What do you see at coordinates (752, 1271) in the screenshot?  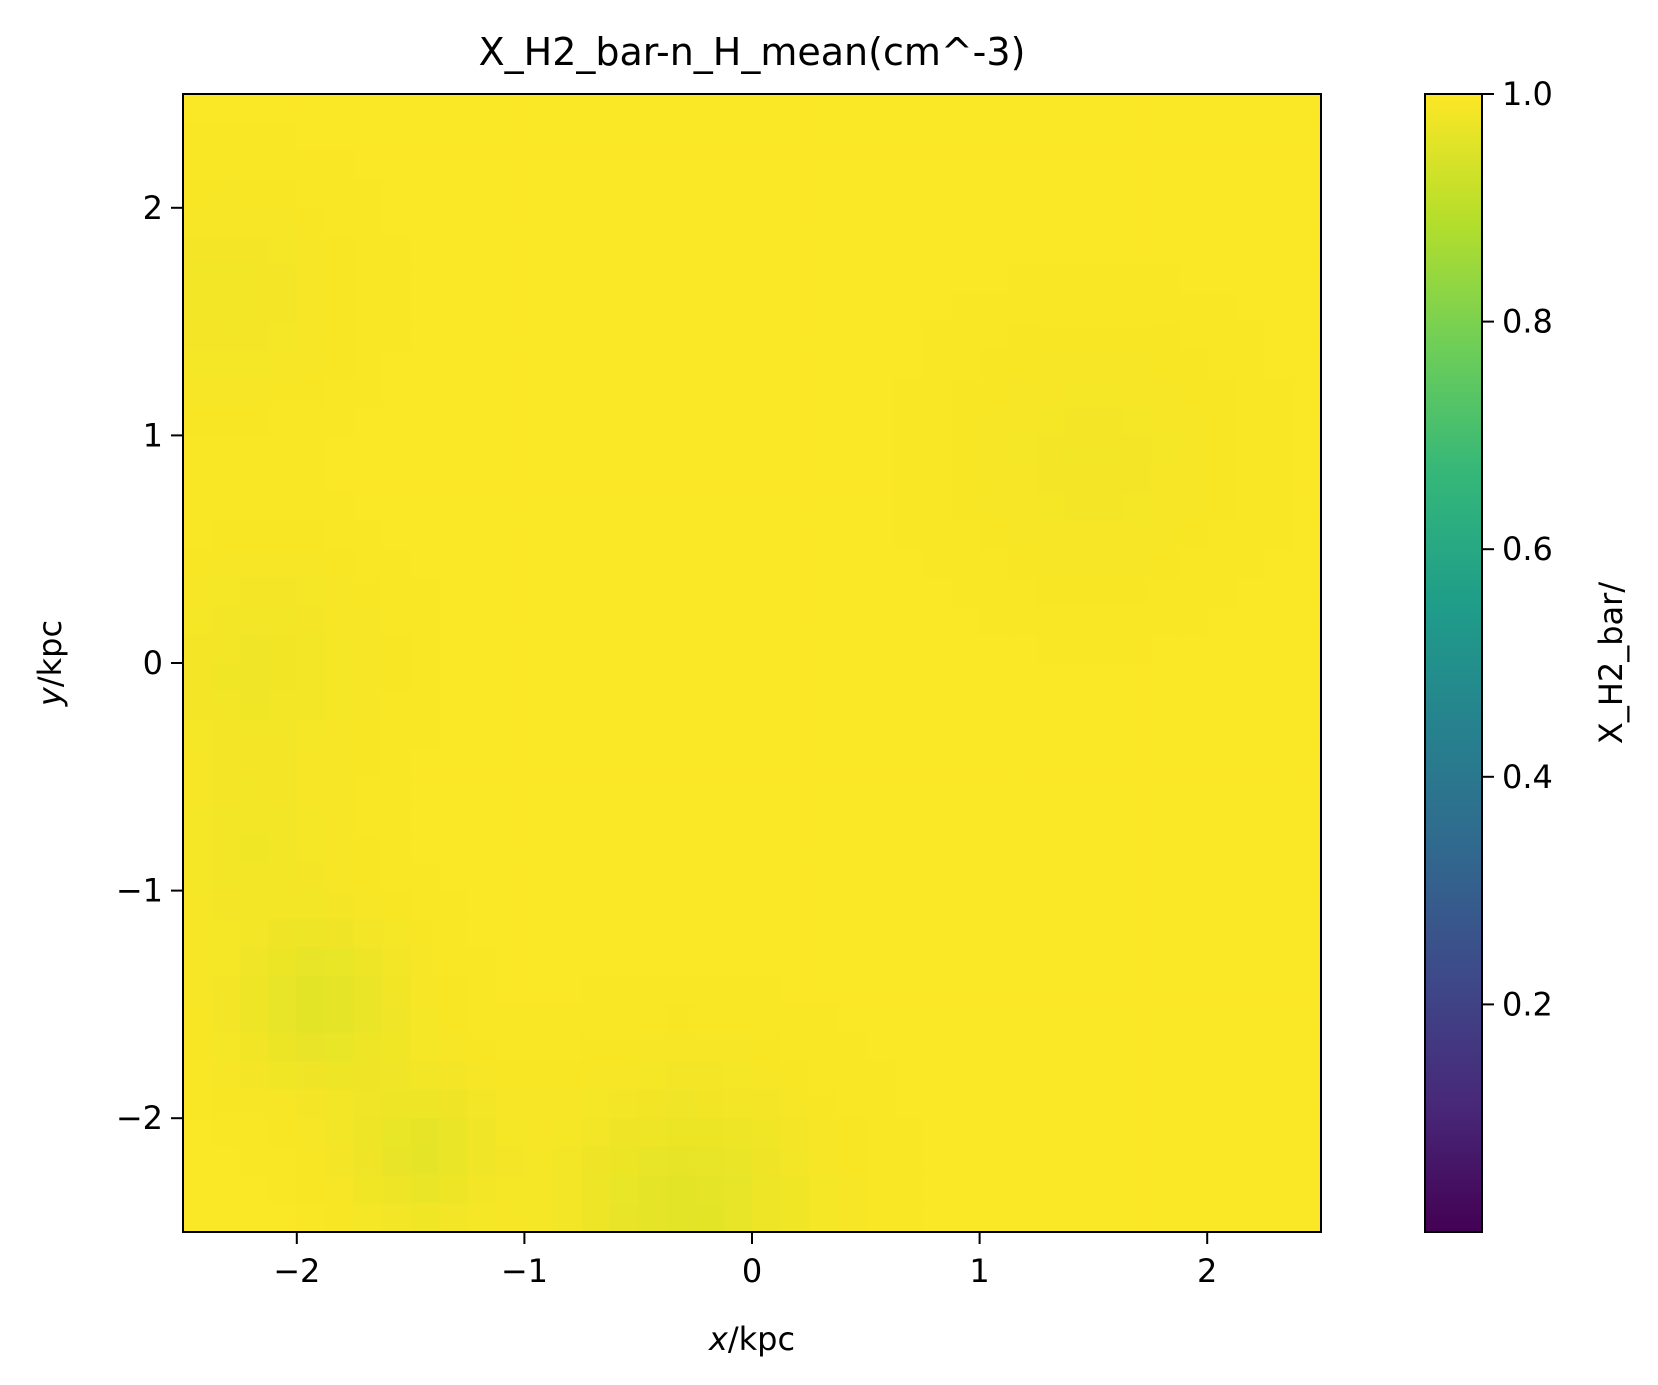 I see `x-tick-label: 0` at bounding box center [752, 1271].